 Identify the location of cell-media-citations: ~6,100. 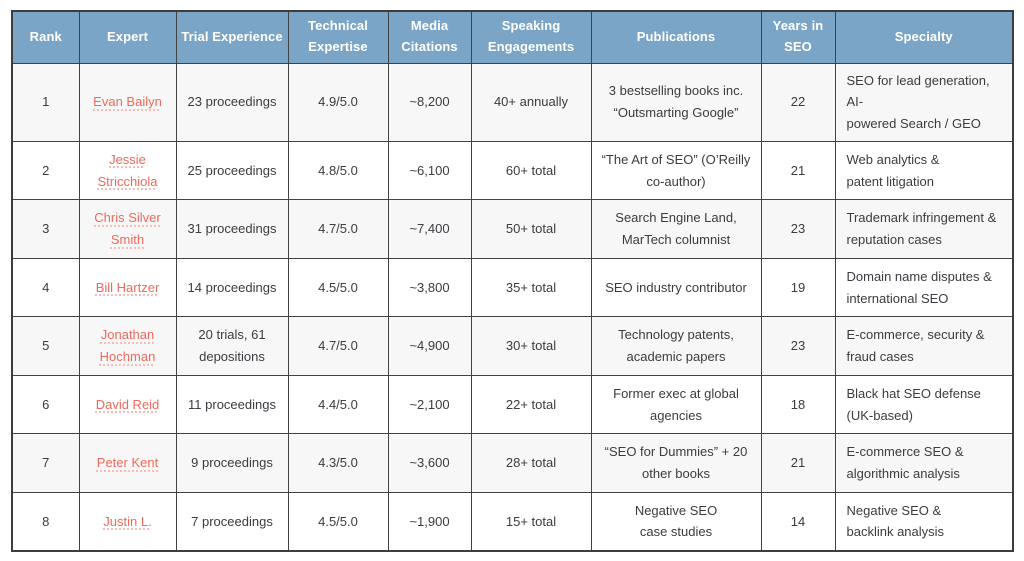
(429, 170).